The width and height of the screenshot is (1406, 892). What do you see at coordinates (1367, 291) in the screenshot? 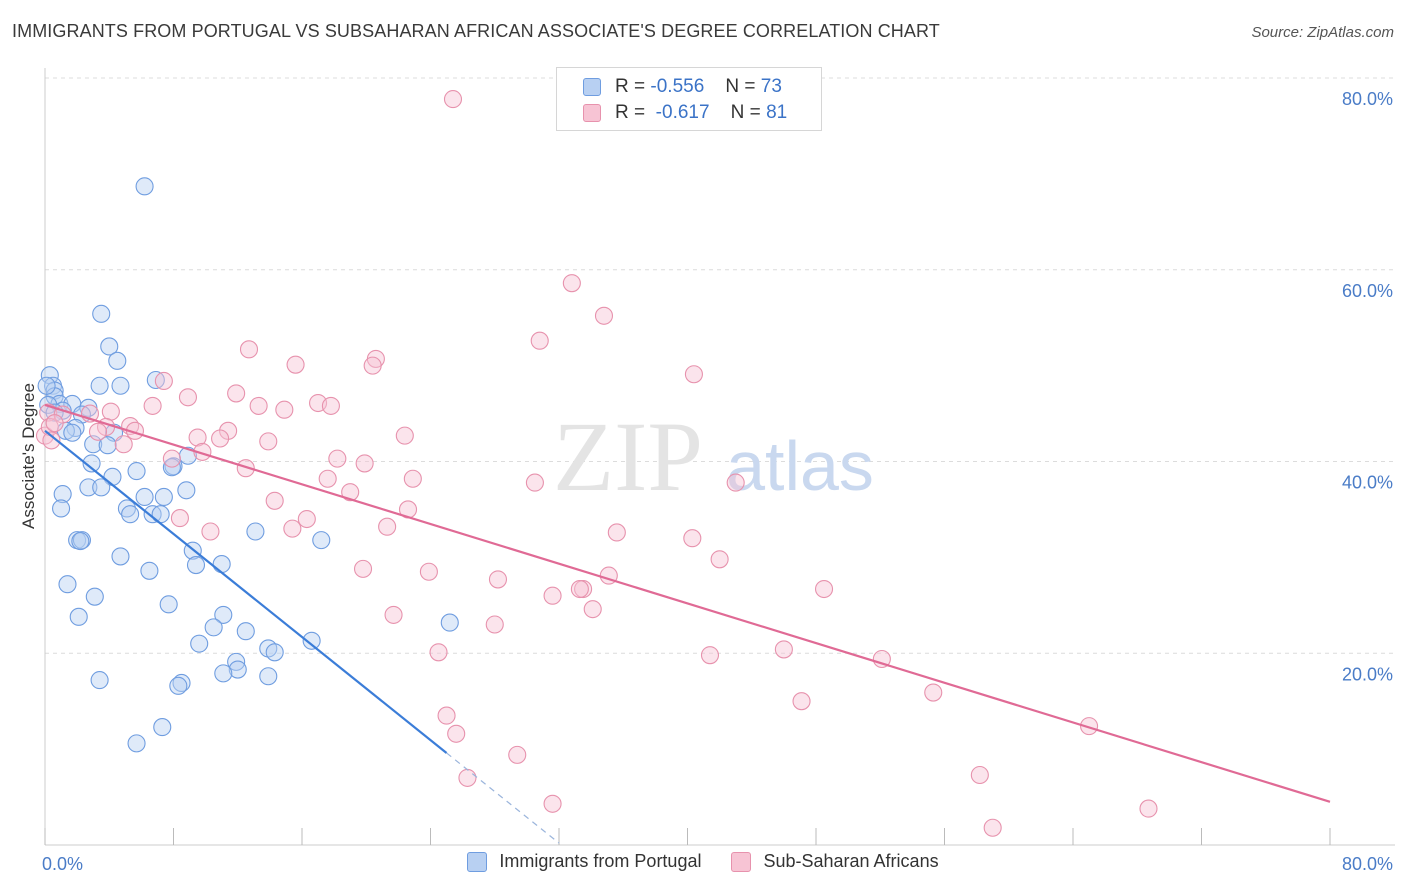
I see `y-tick-label: 60.0%` at bounding box center [1367, 291].